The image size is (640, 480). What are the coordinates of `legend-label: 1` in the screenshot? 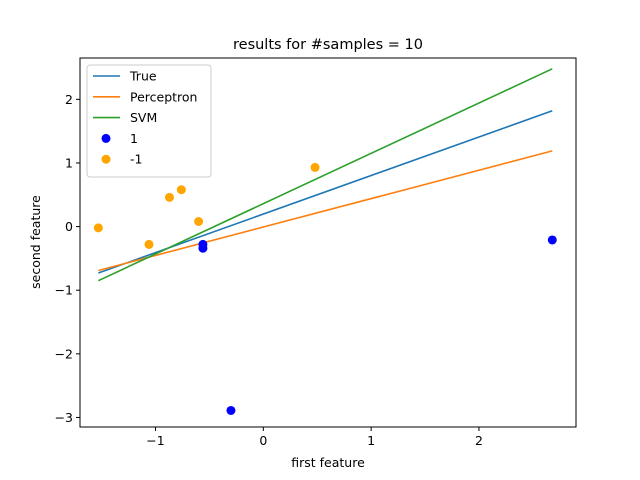 It's located at (134, 138).